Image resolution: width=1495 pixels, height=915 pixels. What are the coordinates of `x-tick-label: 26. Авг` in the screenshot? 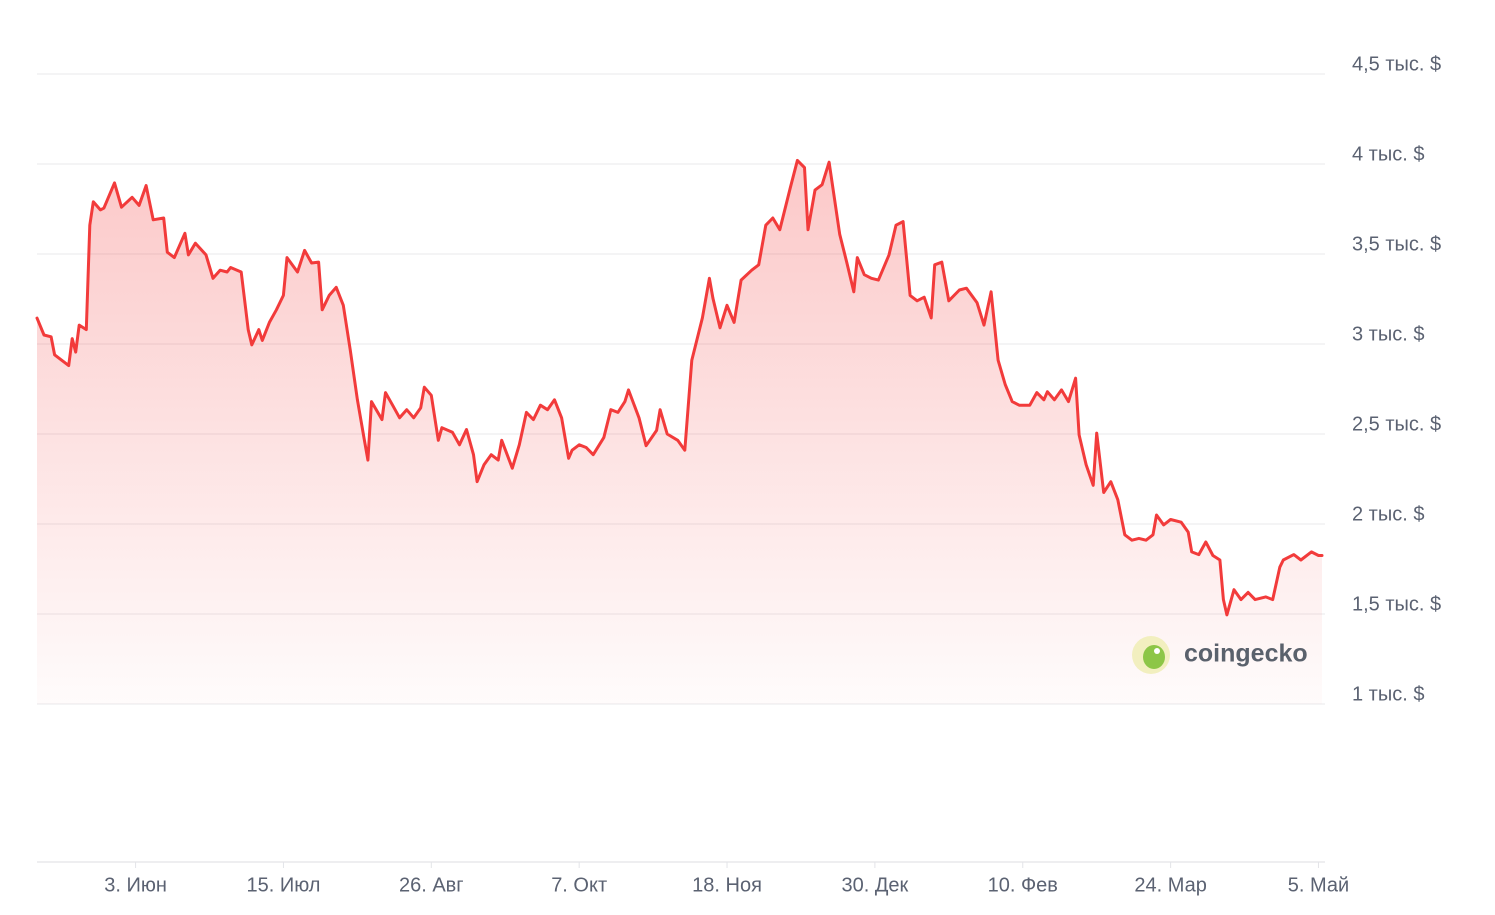 It's located at (431, 885).